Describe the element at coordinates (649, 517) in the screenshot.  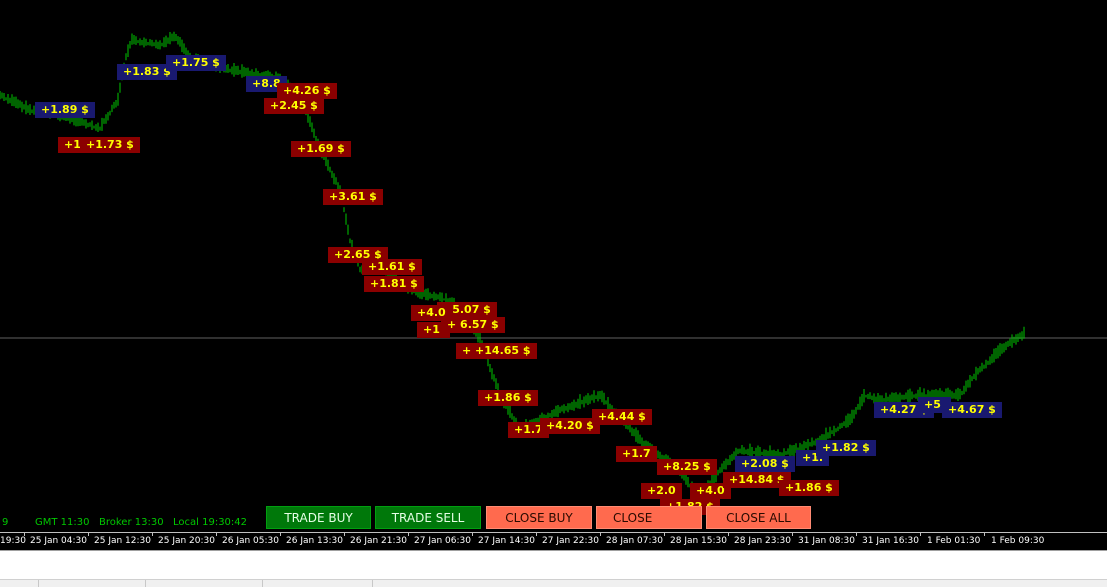
I see `close-sell-button: CLOSE` at that location.